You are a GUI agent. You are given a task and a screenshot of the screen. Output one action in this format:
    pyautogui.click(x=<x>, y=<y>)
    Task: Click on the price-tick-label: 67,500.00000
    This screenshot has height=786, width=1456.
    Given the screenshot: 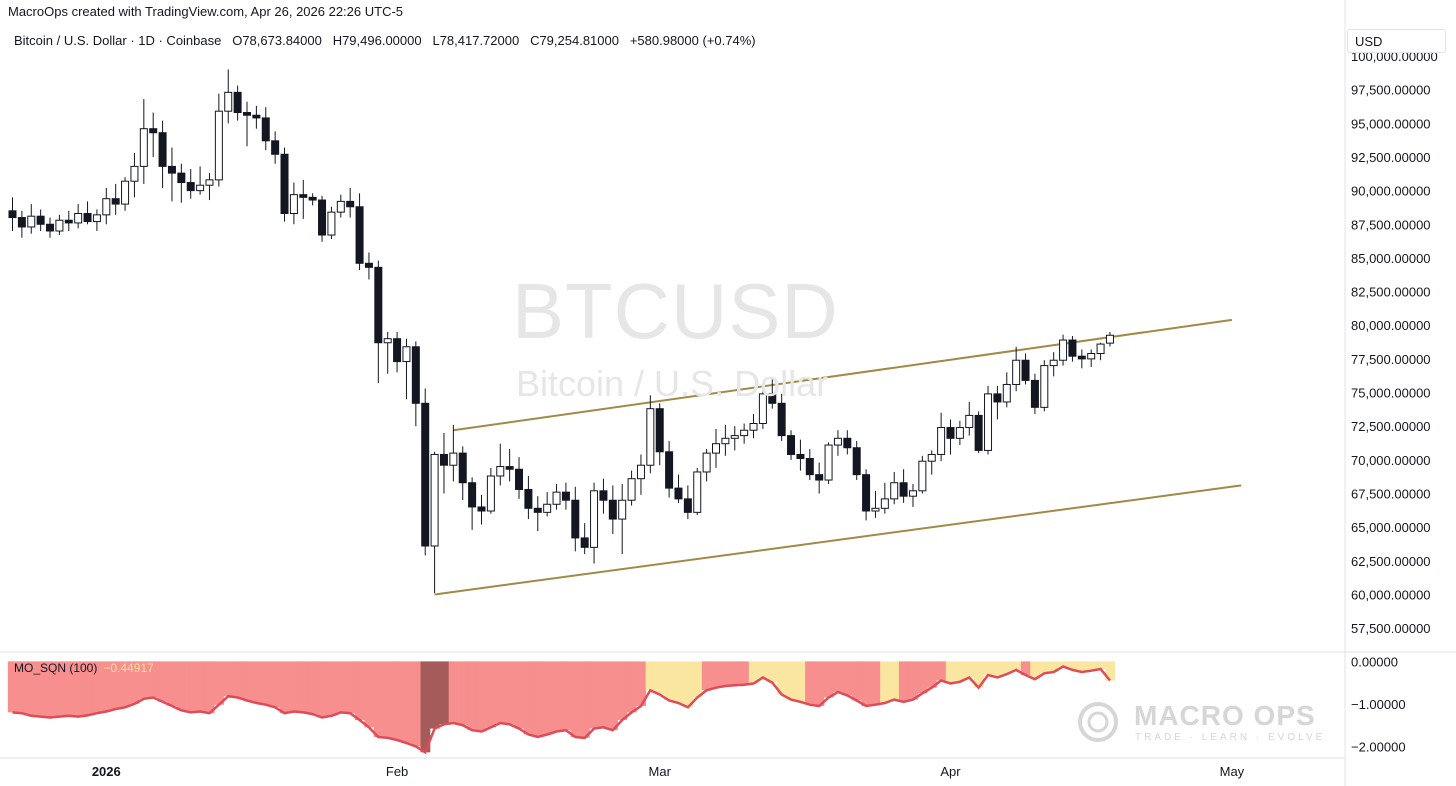 What is the action you would take?
    pyautogui.click(x=1391, y=494)
    